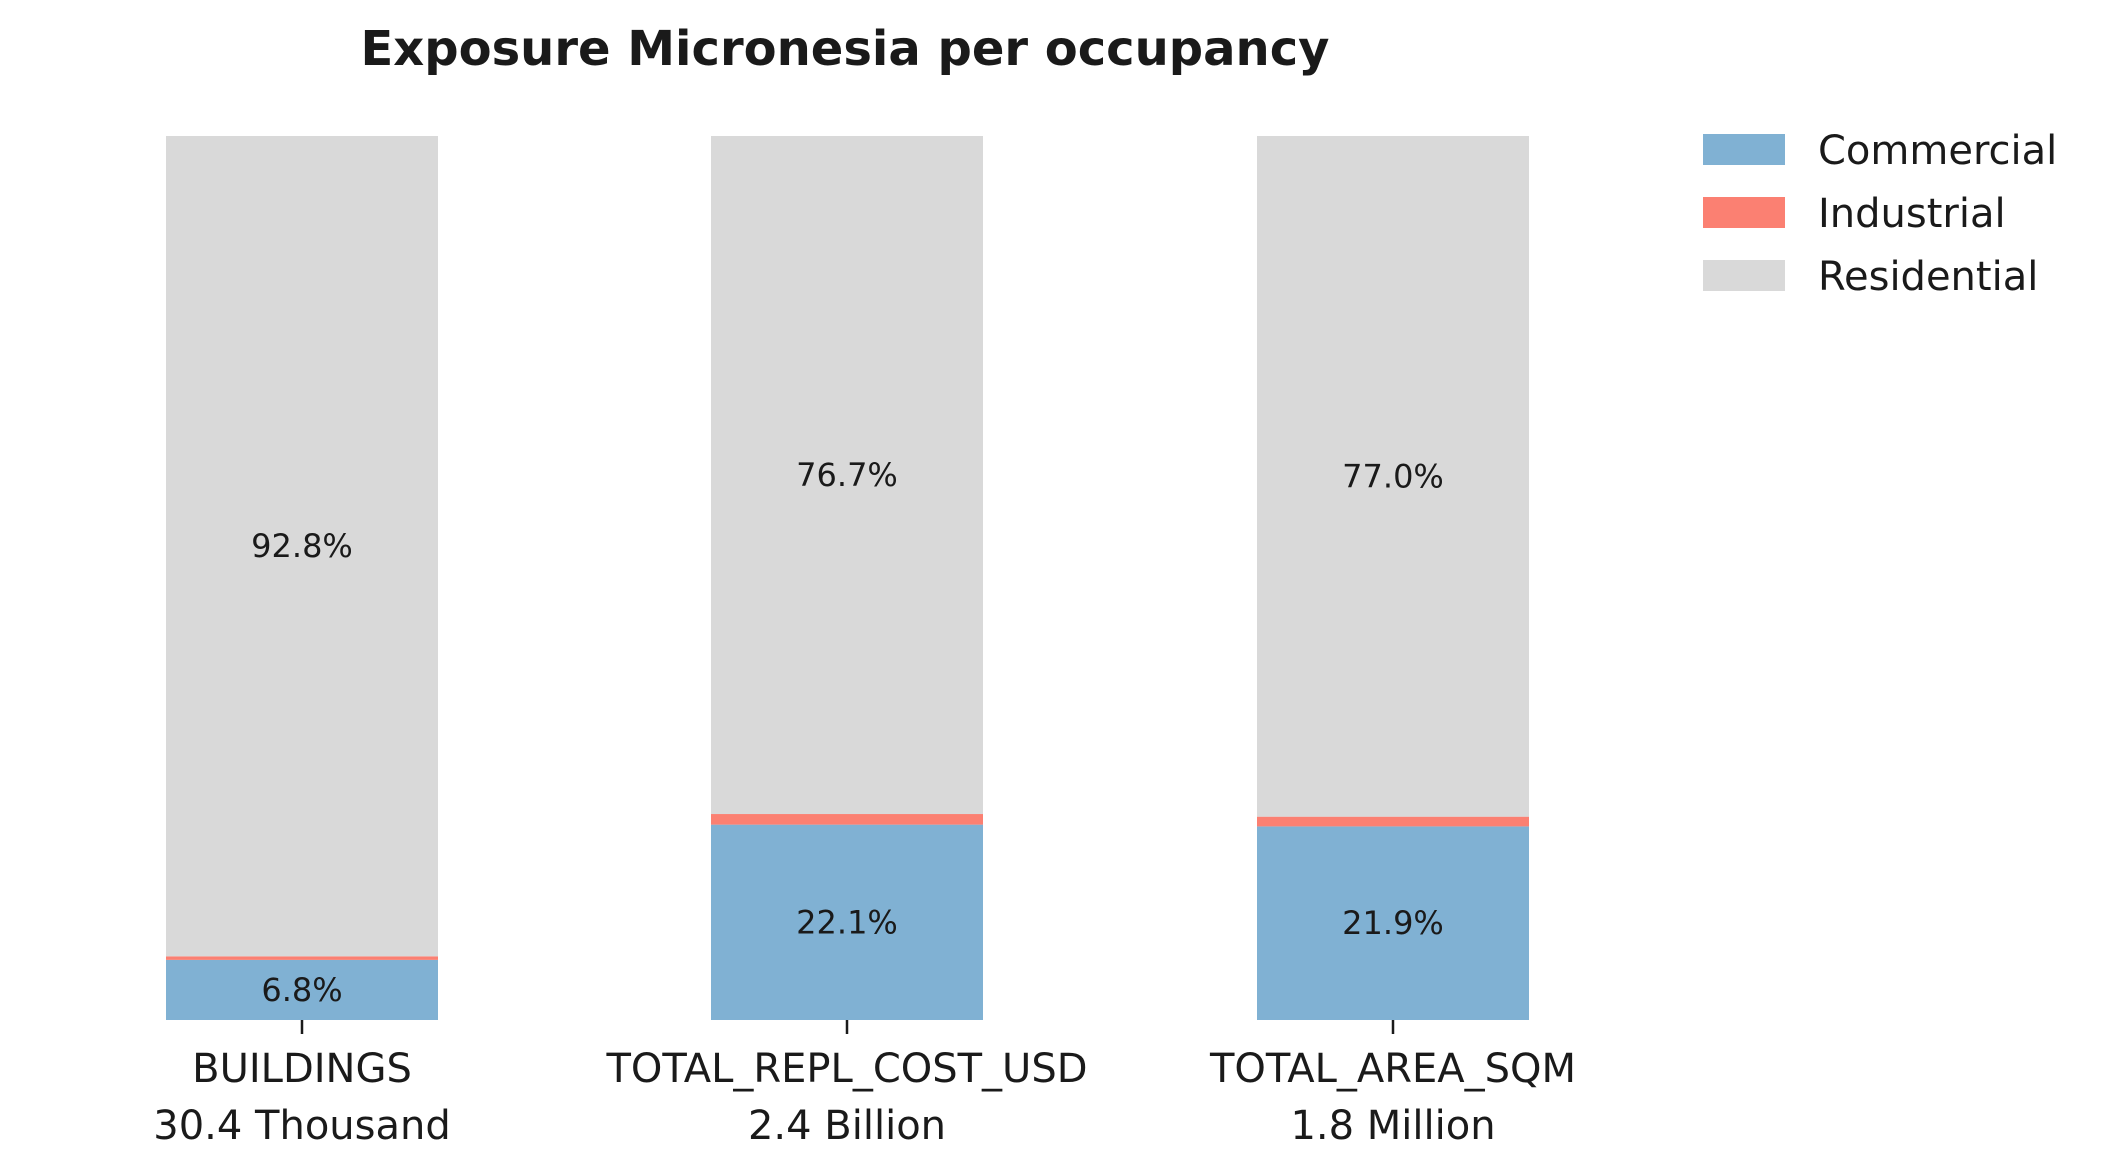  What do you see at coordinates (1744, 212) in the screenshot?
I see `legend-swatch-industrial` at bounding box center [1744, 212].